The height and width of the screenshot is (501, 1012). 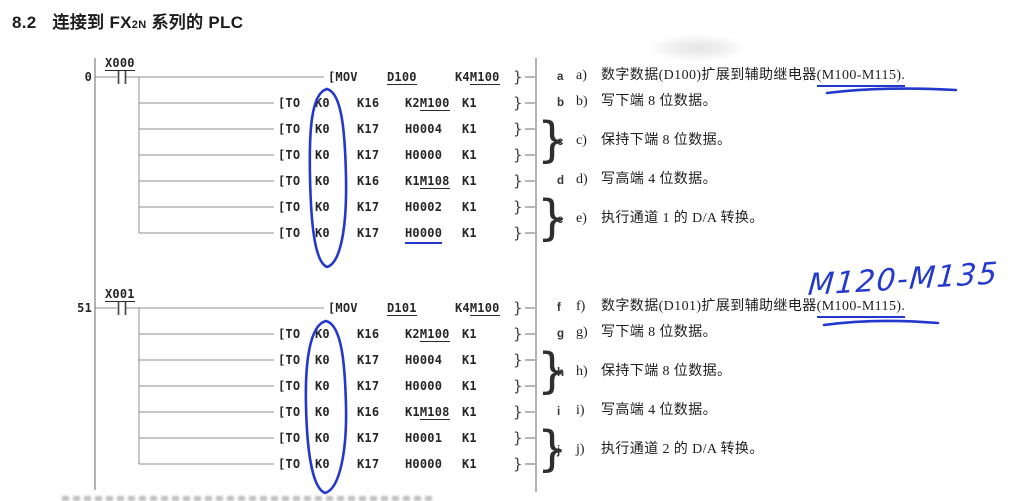 What do you see at coordinates (560, 142) in the screenshot?
I see `annotation-letter: c` at bounding box center [560, 142].